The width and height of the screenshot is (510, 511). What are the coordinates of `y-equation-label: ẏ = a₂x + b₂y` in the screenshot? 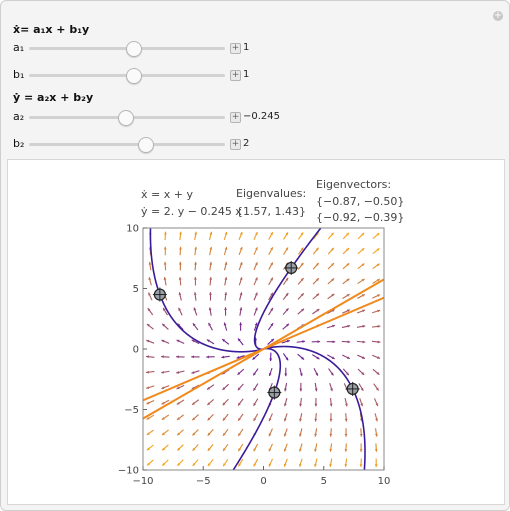 It's located at (53, 97).